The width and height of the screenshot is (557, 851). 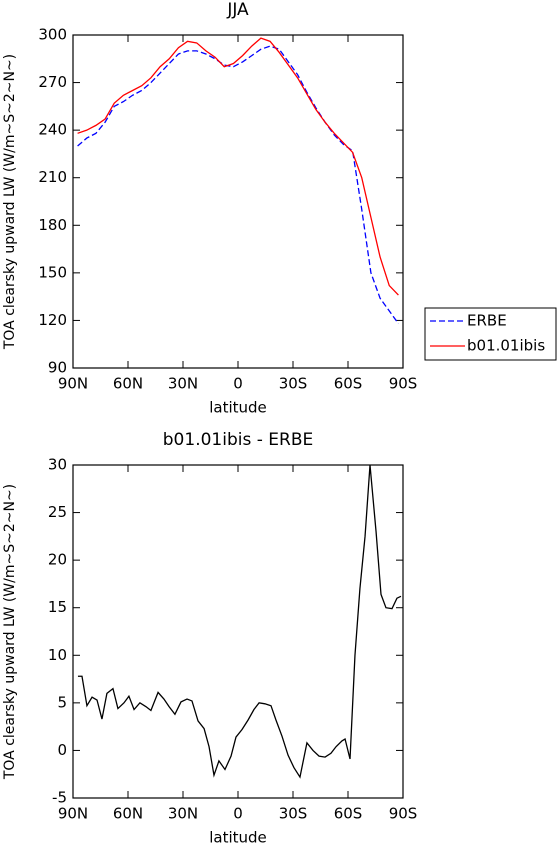 I want to click on y-tick-label: 90, so click(x=57, y=368).